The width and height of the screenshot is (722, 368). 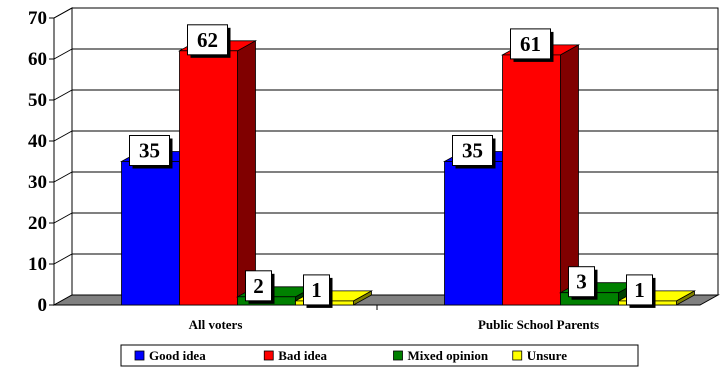 I want to click on legend-item: Good idea, so click(x=170, y=355).